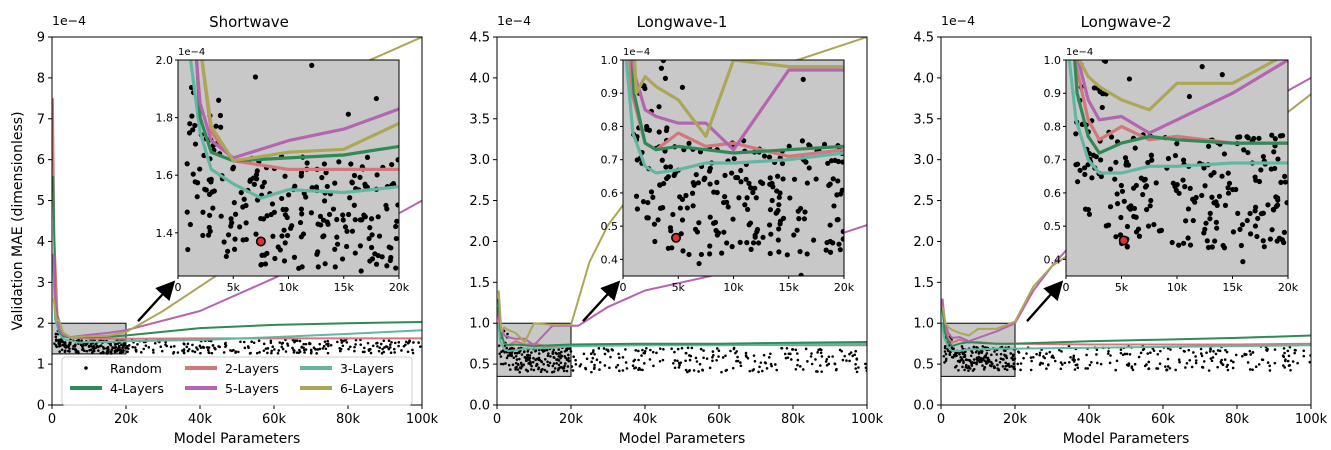 Image resolution: width=1331 pixels, height=450 pixels. What do you see at coordinates (479, 406) in the screenshot?
I see `y-tick-label: 0.0` at bounding box center [479, 406].